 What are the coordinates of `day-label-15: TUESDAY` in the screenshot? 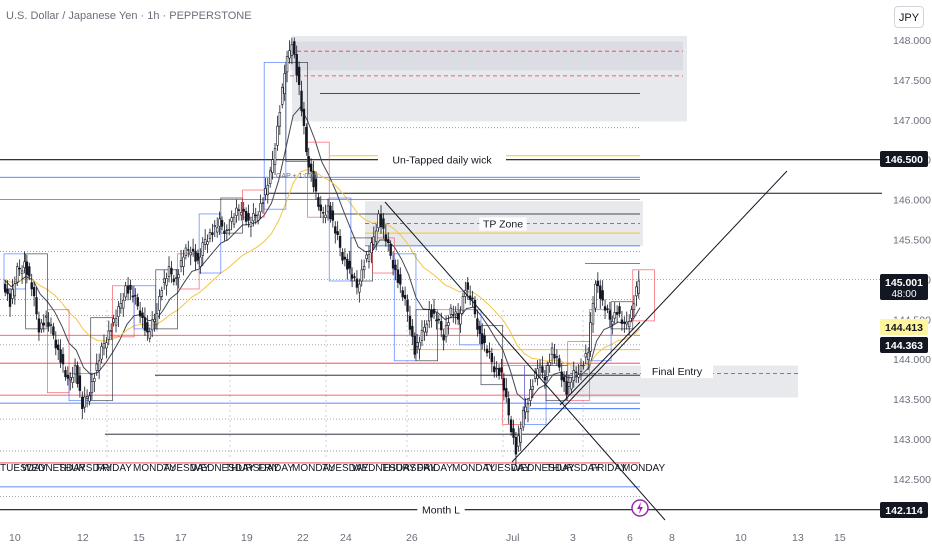 It's located at (507, 468).